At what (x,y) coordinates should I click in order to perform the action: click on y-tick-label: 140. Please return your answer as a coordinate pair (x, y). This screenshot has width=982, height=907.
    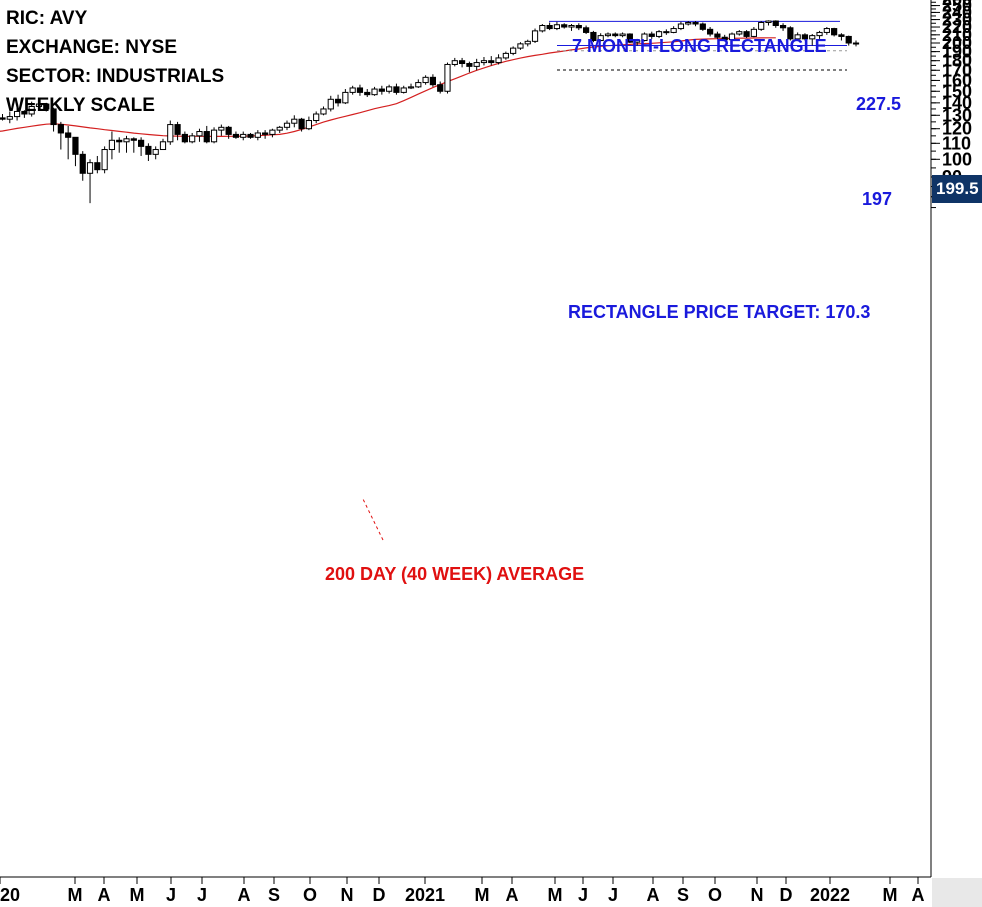
    Looking at the image, I should click on (957, 103).